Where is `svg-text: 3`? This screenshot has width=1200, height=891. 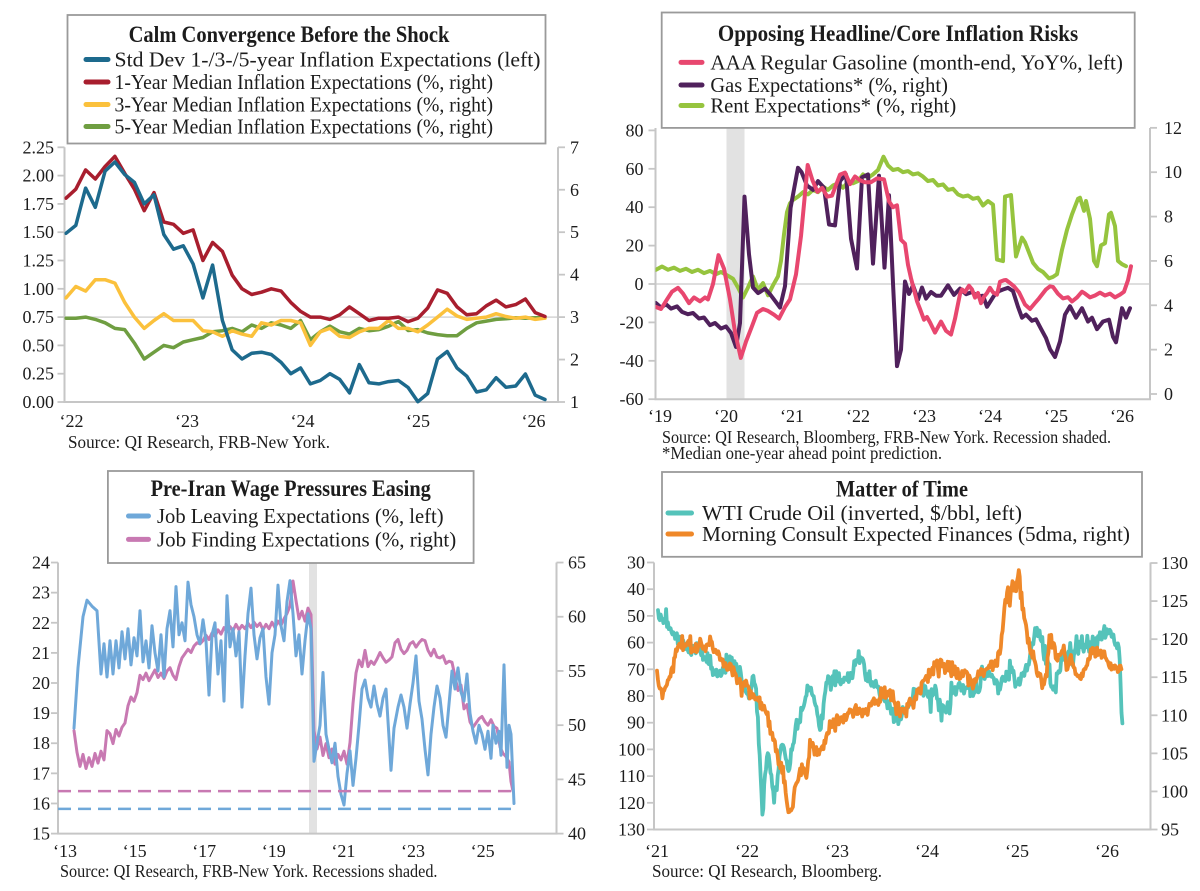
svg-text: 3 is located at coordinates (574, 317).